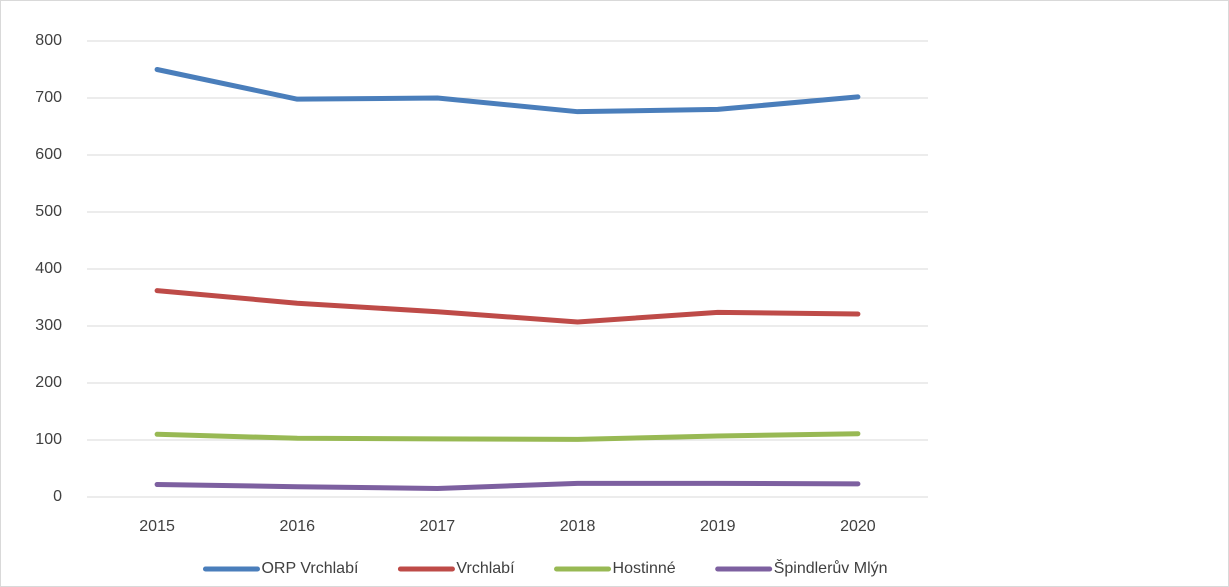 The width and height of the screenshot is (1229, 587). Describe the element at coordinates (644, 568) in the screenshot. I see `legend-label: Hostinné` at that location.